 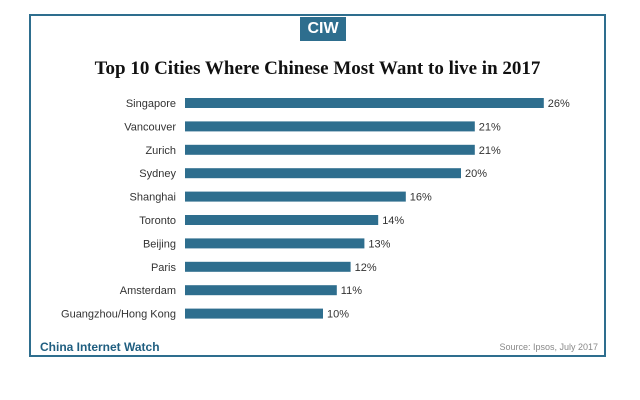 What do you see at coordinates (157, 174) in the screenshot?
I see `category-label: Sydney` at bounding box center [157, 174].